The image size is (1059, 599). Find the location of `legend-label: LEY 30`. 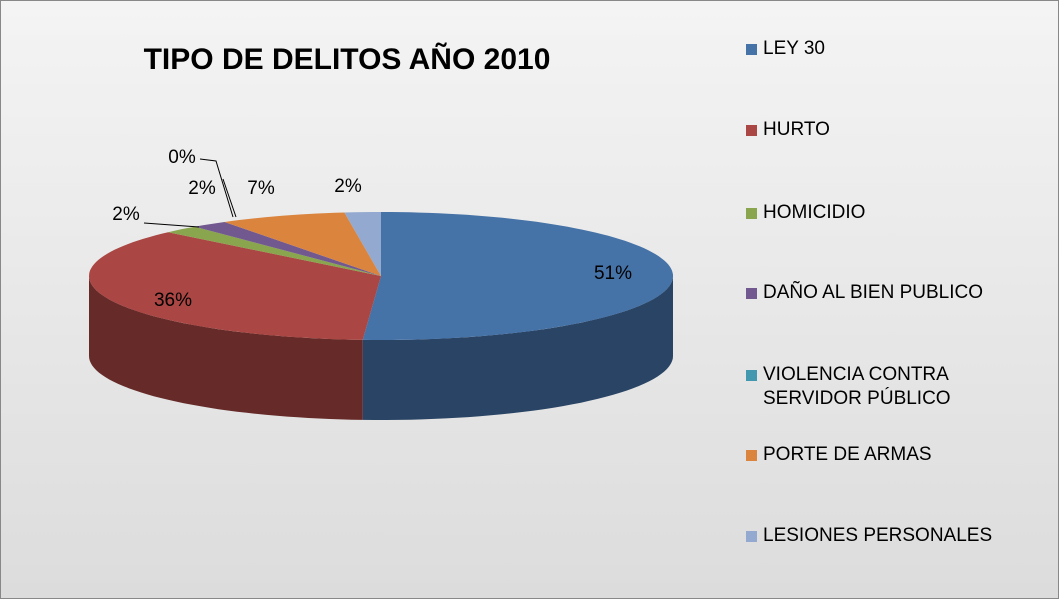

legend-label: LEY 30 is located at coordinates (794, 48).